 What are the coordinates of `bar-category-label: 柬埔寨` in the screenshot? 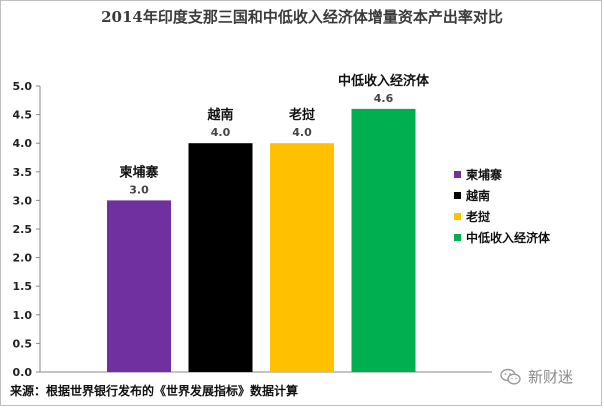 It's located at (138, 172).